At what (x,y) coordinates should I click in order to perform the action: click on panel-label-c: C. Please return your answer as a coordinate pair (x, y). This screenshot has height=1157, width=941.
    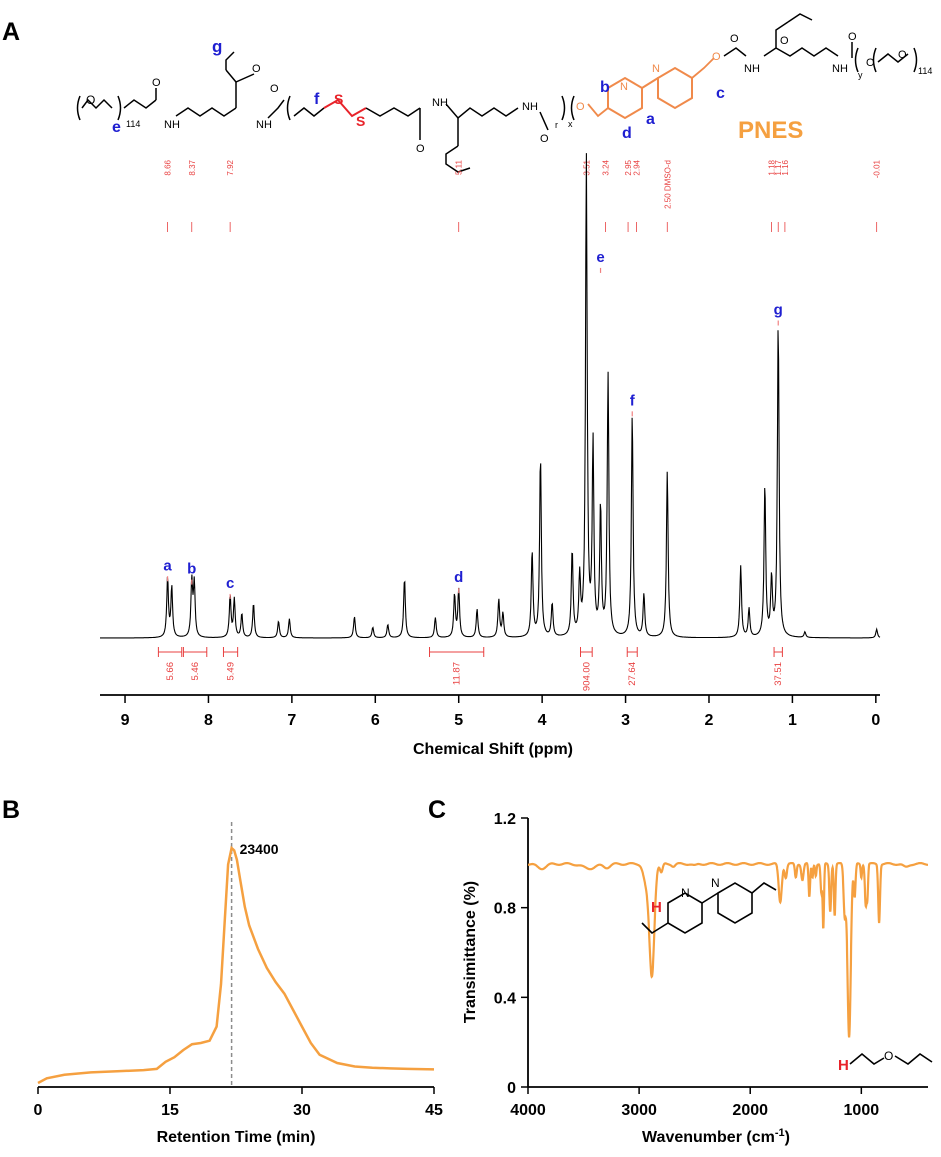
    Looking at the image, I should click on (437, 810).